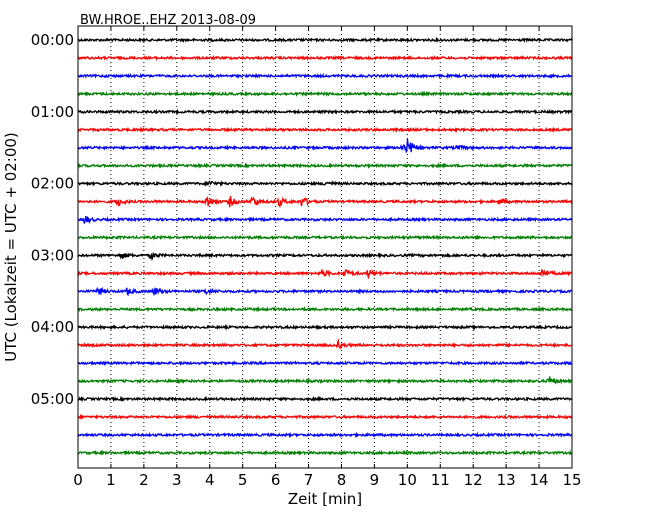 Image resolution: width=650 pixels, height=520 pixels. What do you see at coordinates (210, 480) in the screenshot?
I see `x-tick-label: 4` at bounding box center [210, 480].